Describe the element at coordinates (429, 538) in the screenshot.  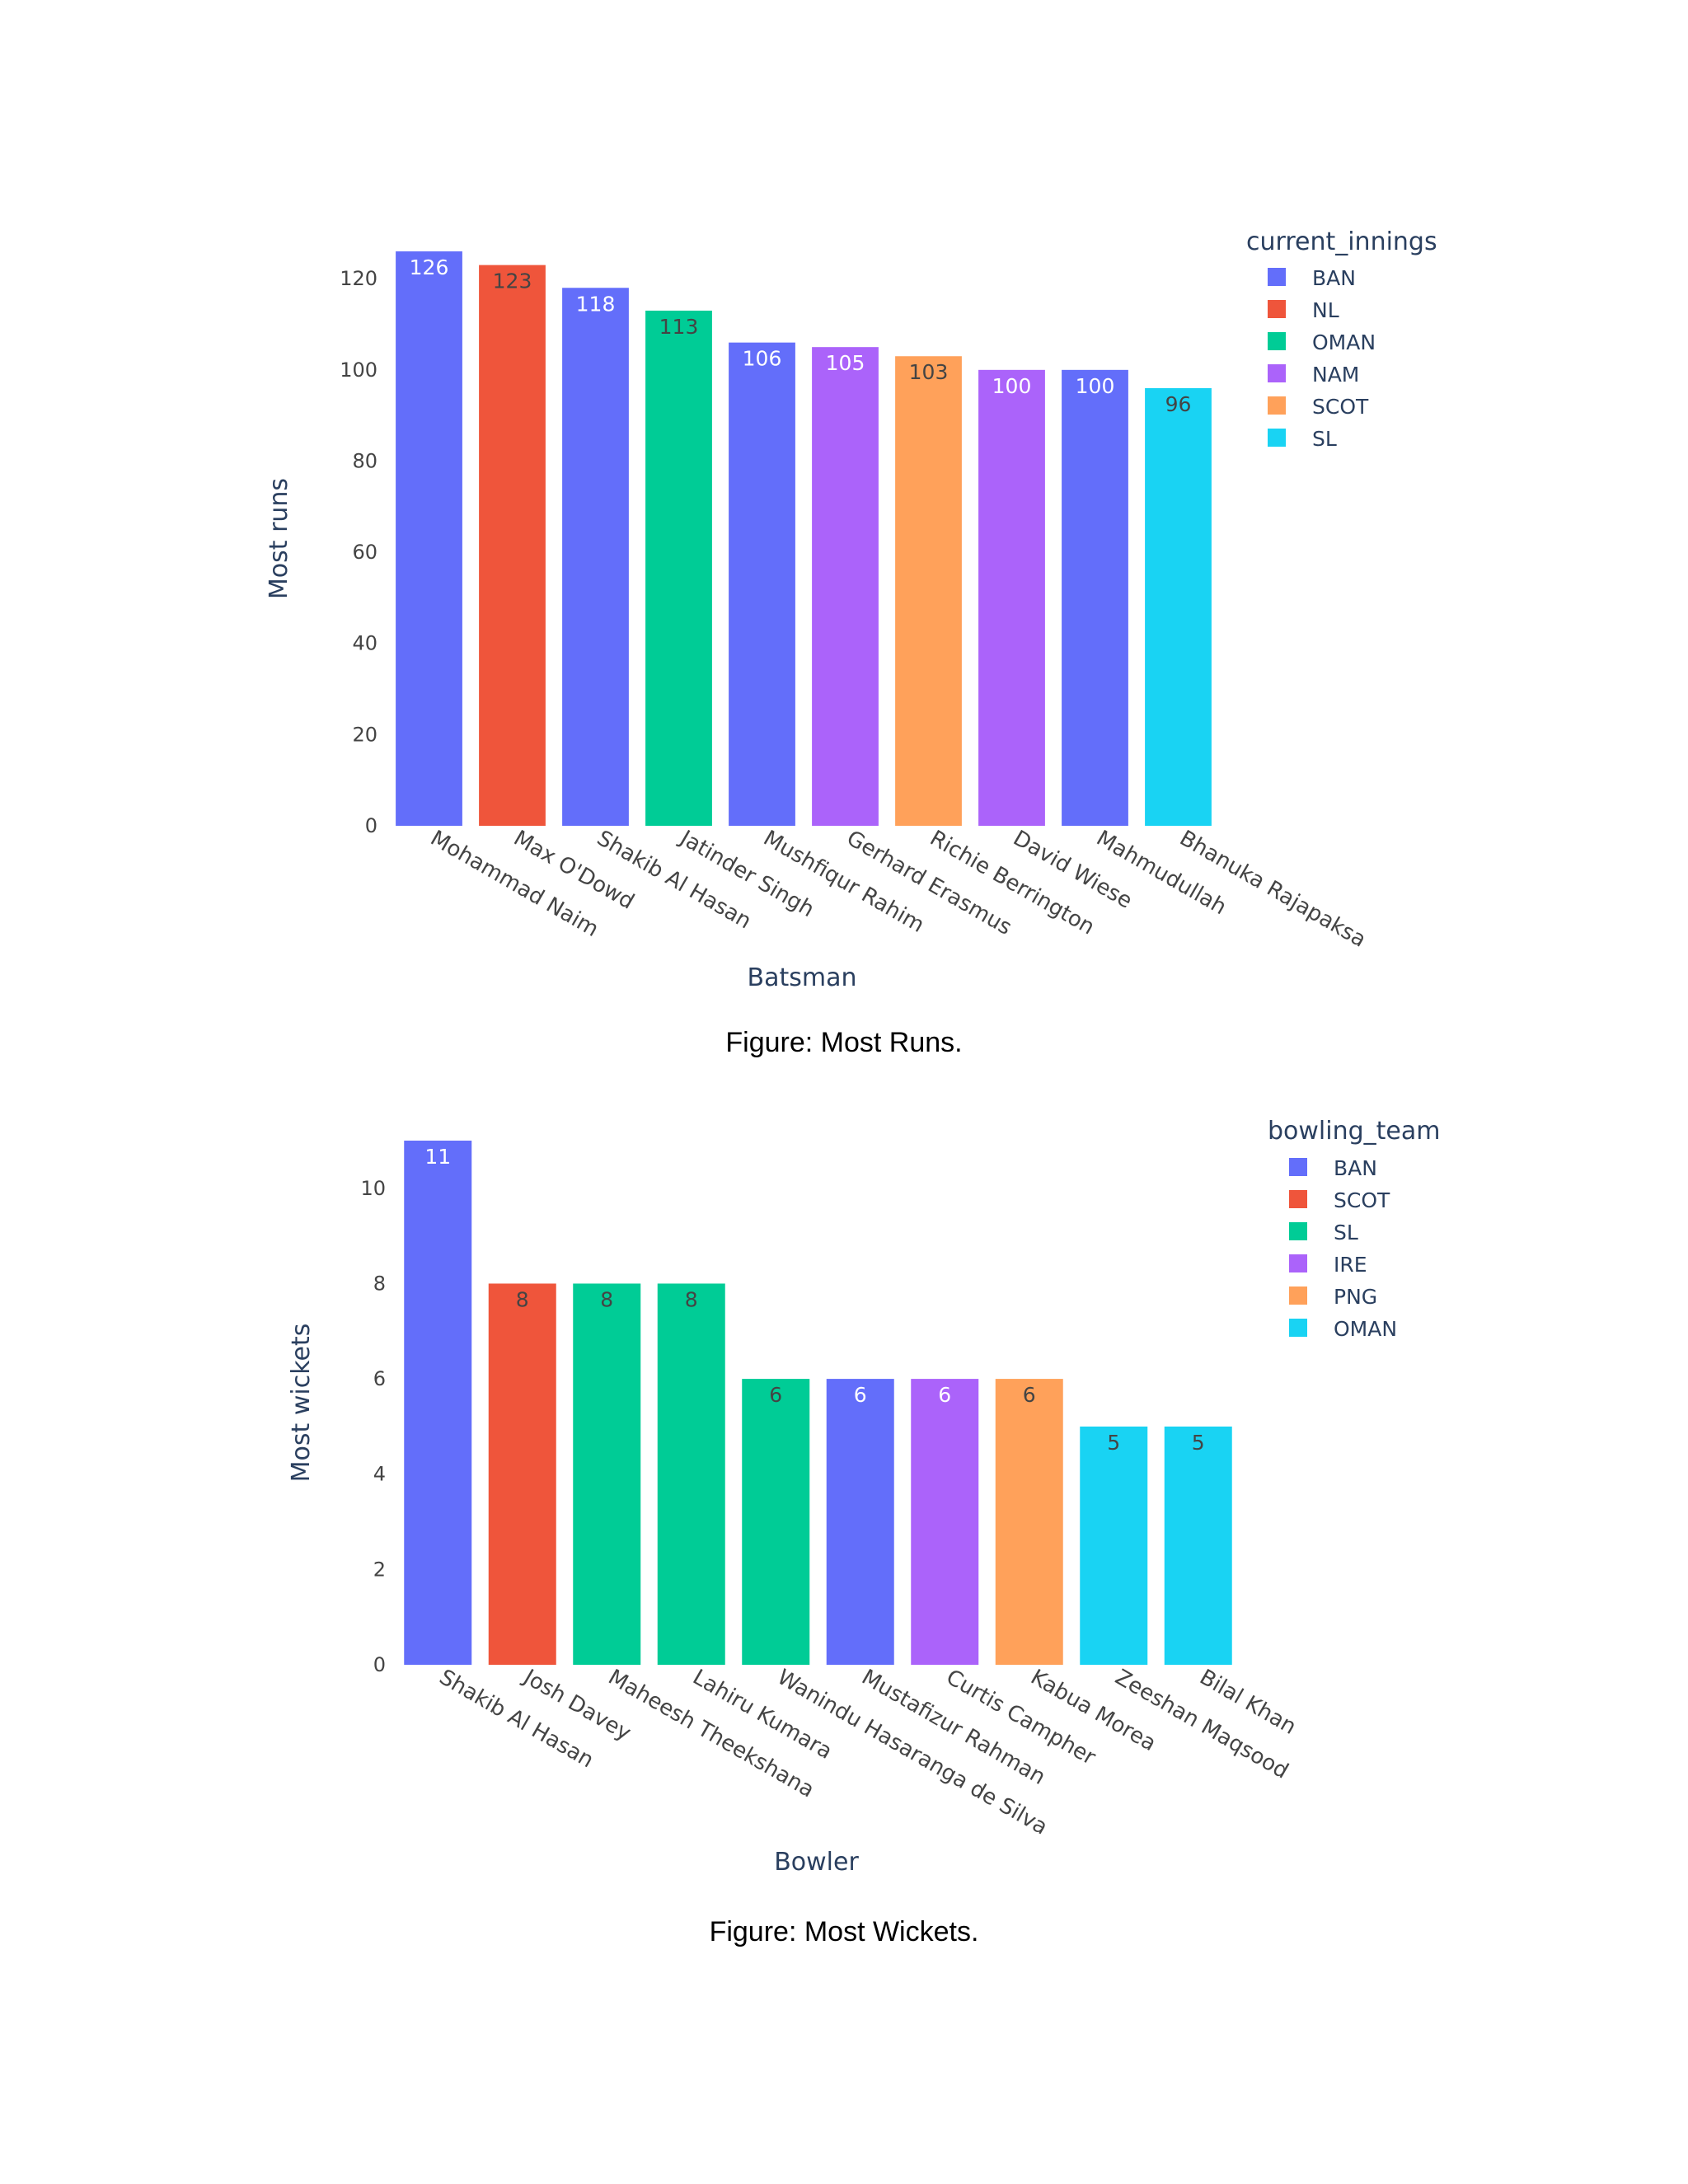
I see `bar-mohammad-naim` at that location.